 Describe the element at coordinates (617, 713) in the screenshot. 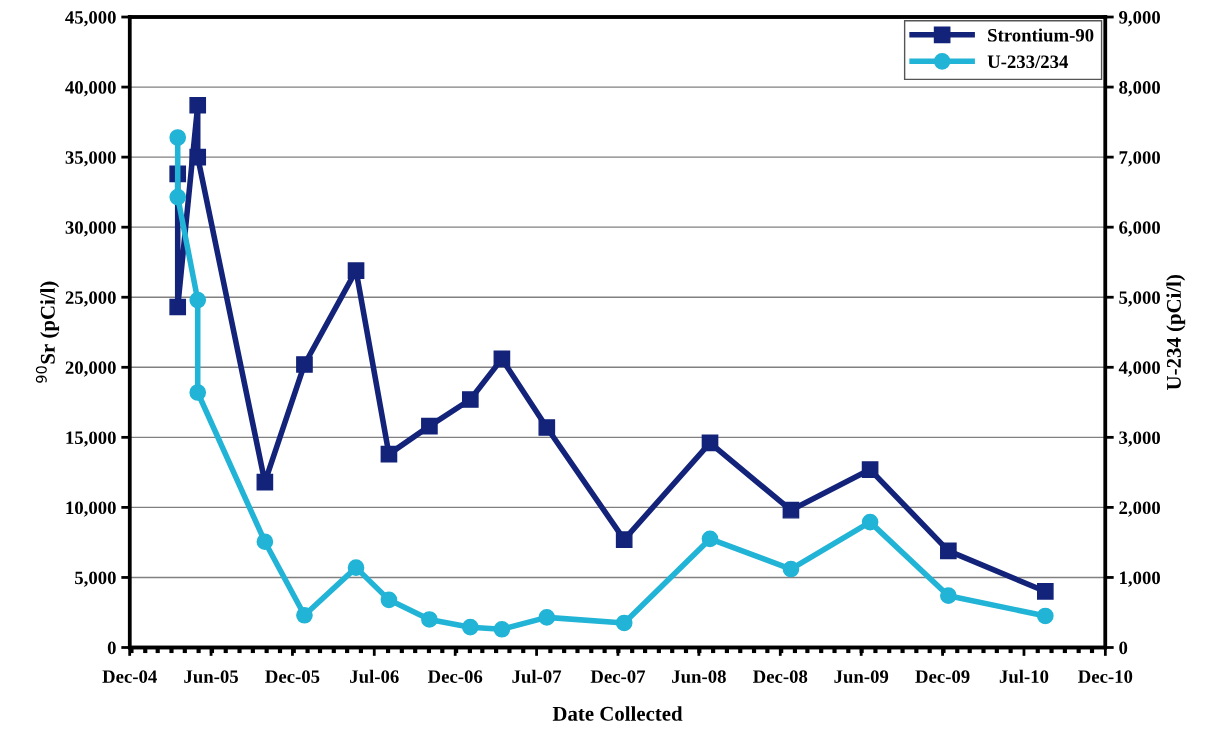

I see `x-axis-title: Date Collected` at that location.